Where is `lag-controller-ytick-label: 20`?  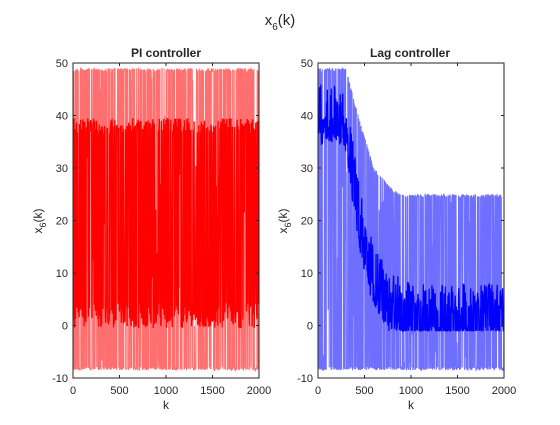 lag-controller-ytick-label: 20 is located at coordinates (307, 222).